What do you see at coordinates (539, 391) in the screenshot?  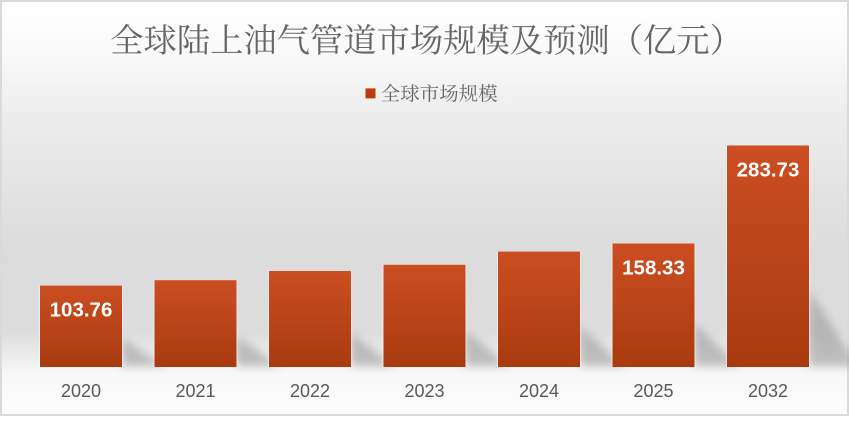 I see `svg-text: 2024` at bounding box center [539, 391].